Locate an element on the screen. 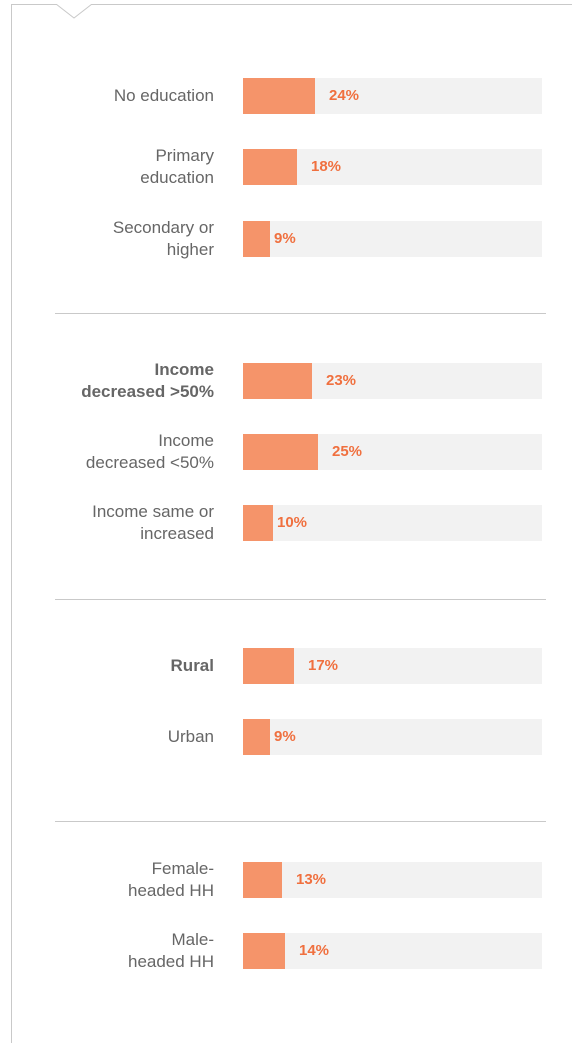 The width and height of the screenshot is (572, 1043). bar-label: Rural is located at coordinates (192, 665).